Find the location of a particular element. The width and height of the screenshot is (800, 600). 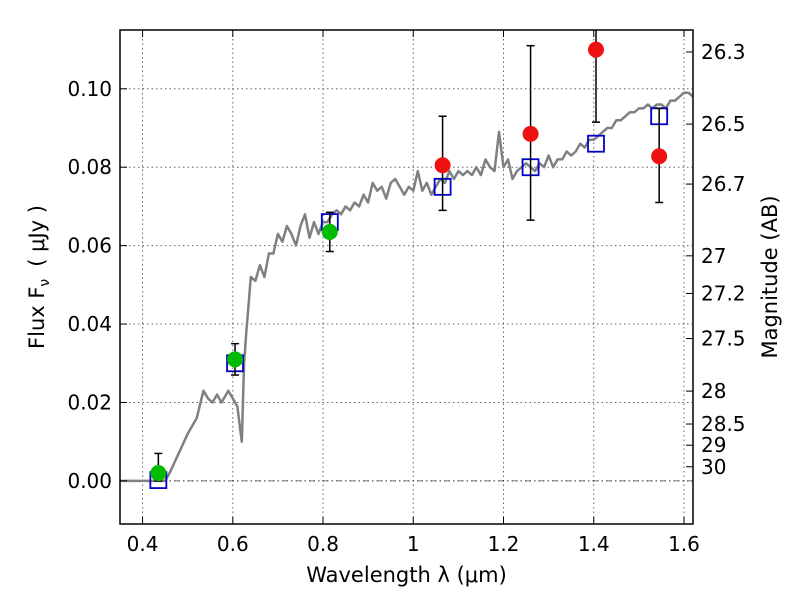

y-axis-ticks: 0.00 0.02 0.04 0.06 0.08 0.10 is located at coordinates (97, 285).